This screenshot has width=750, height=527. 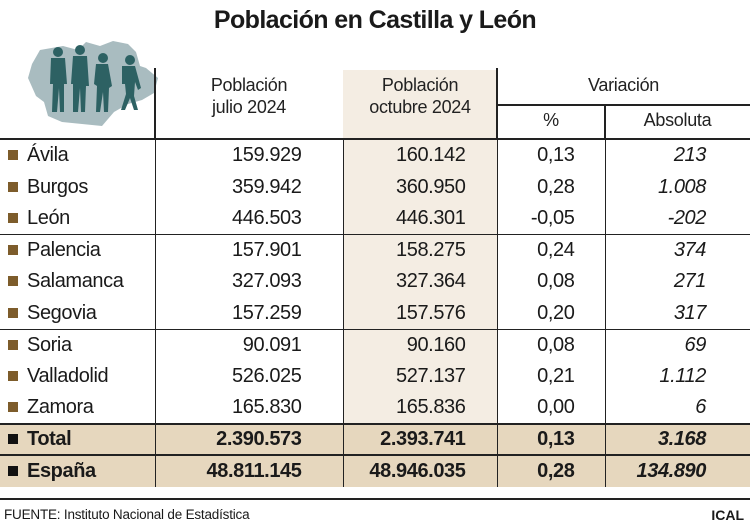 I want to click on cell-october-text: 446.301, so click(x=431, y=218).